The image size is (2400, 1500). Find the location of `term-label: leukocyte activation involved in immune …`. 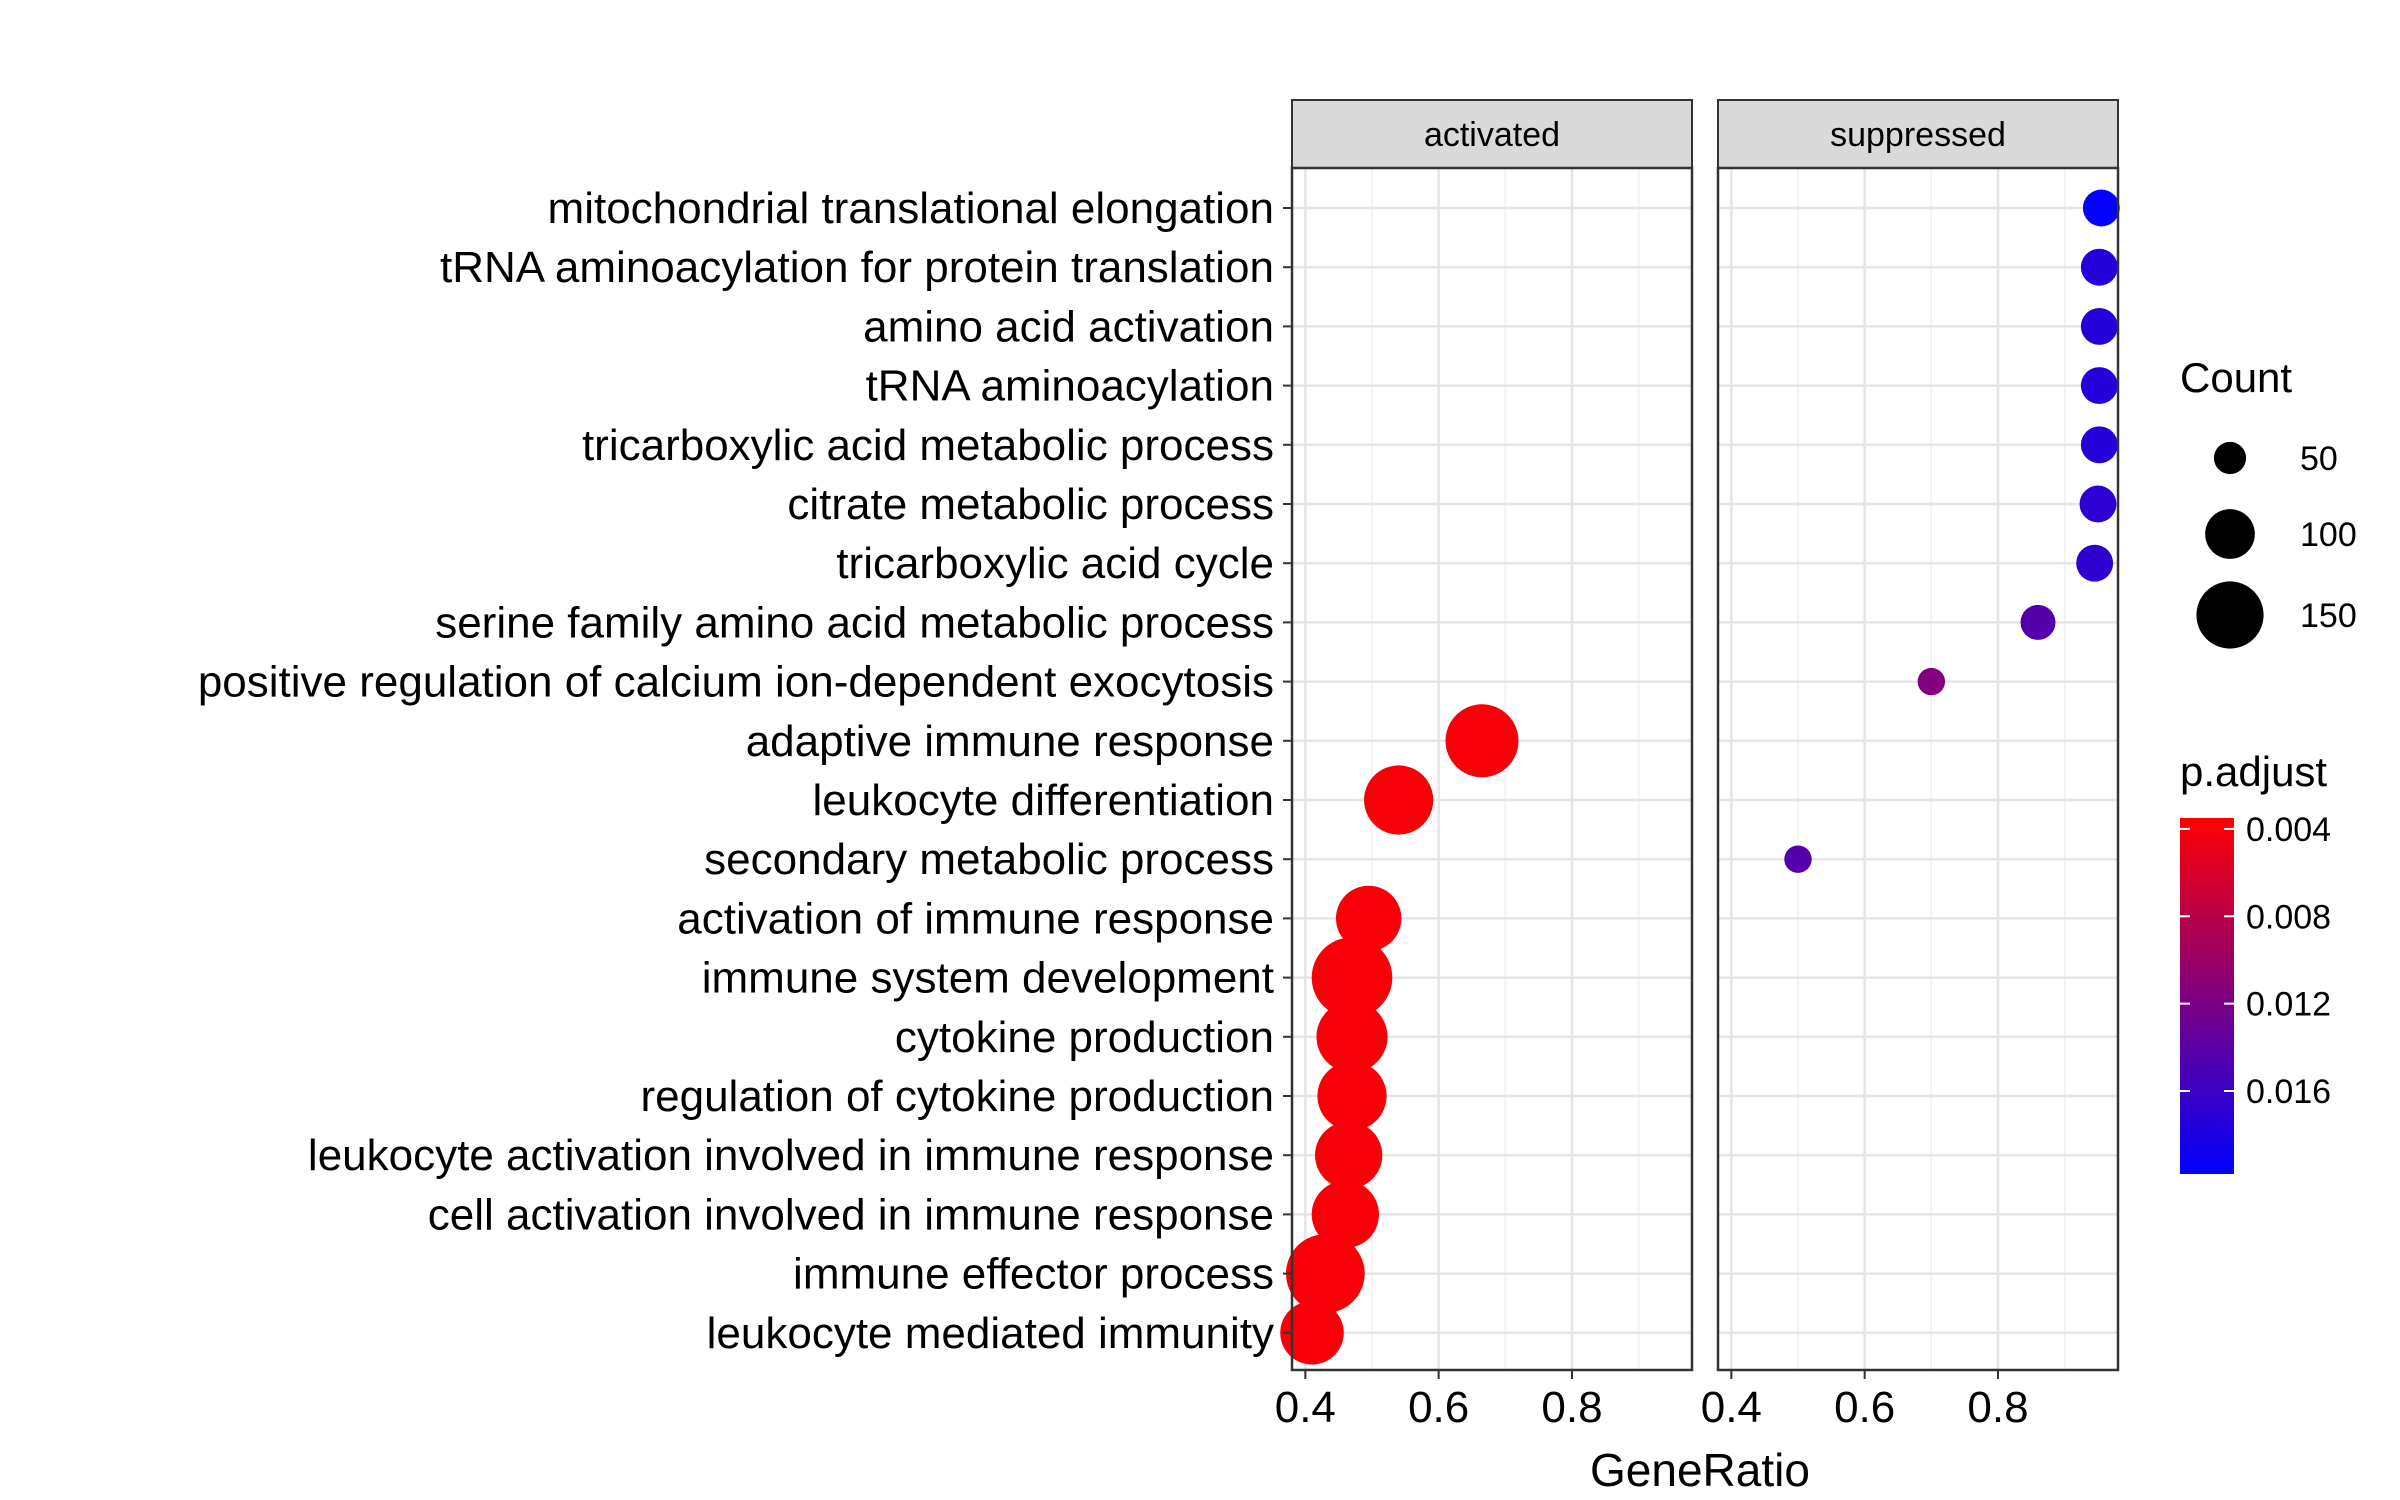

term-label: leukocyte activation involved in immune … is located at coordinates (791, 1155).